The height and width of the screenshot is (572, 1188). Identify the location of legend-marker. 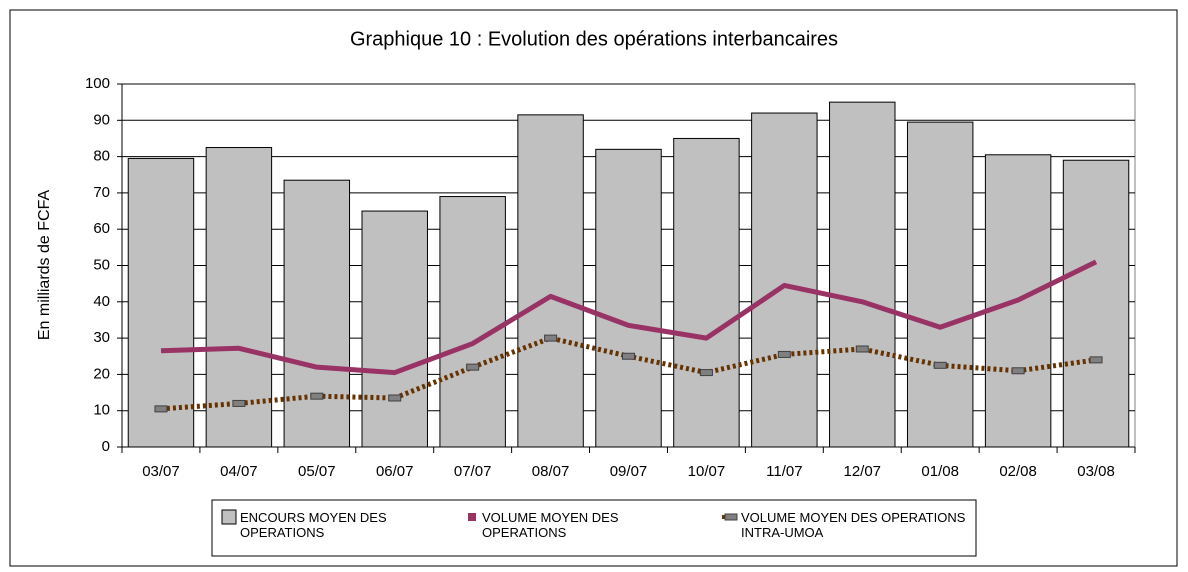
(731, 517).